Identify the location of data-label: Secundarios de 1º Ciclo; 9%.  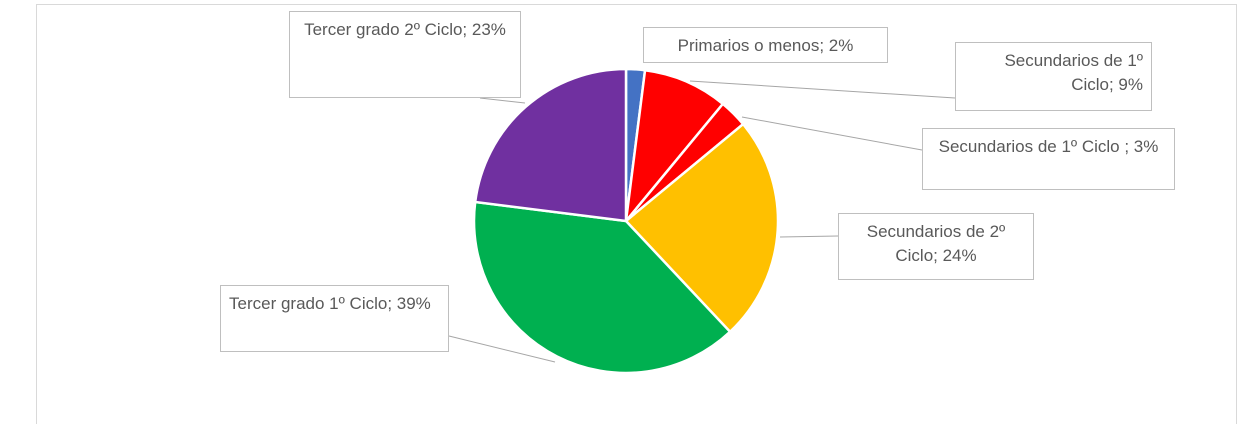
(1053, 76).